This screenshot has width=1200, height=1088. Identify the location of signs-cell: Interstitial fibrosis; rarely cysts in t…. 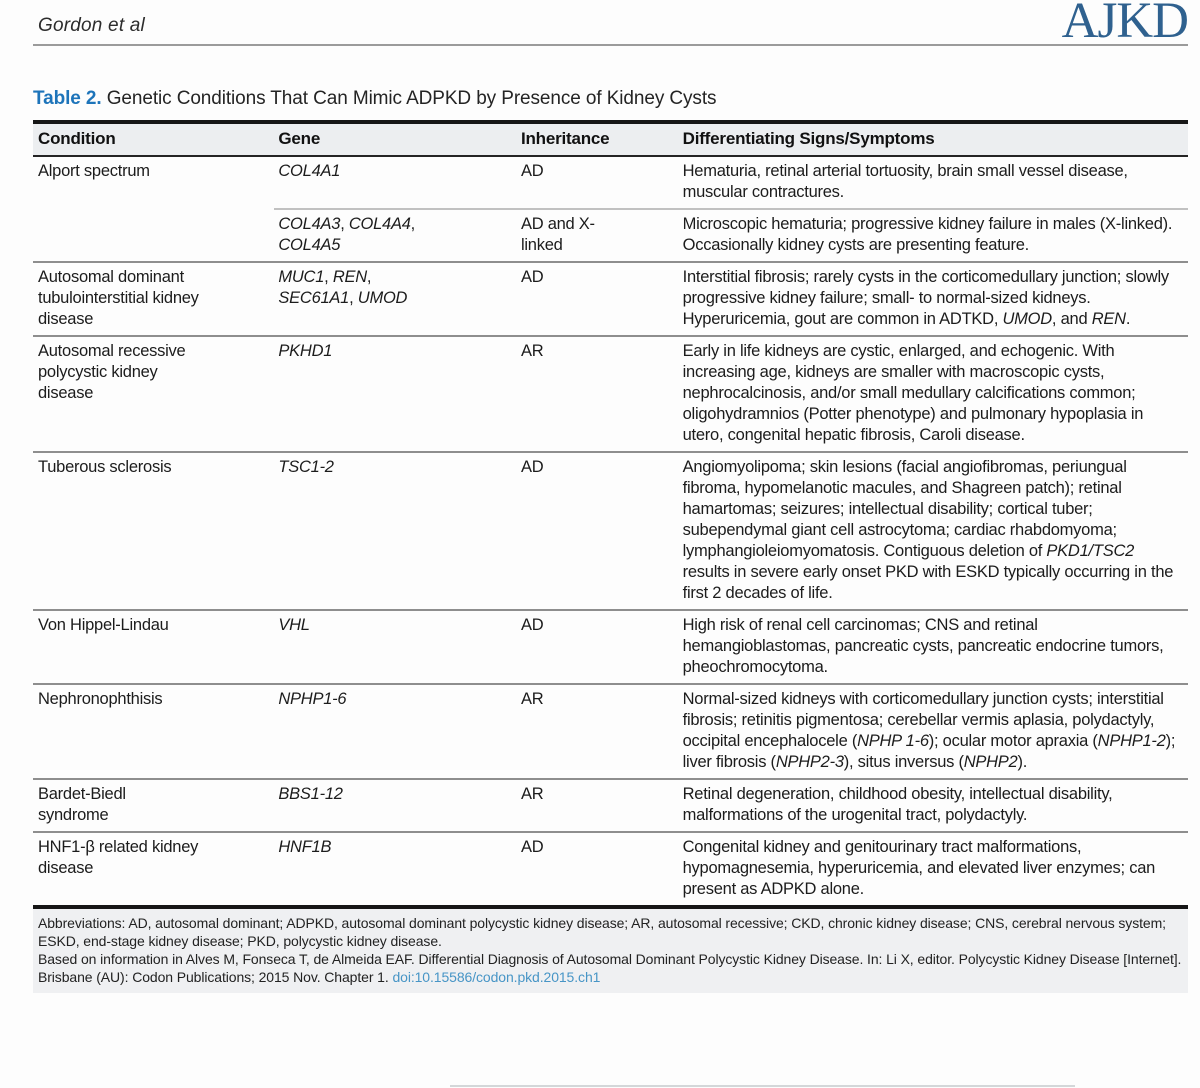
(933, 298).